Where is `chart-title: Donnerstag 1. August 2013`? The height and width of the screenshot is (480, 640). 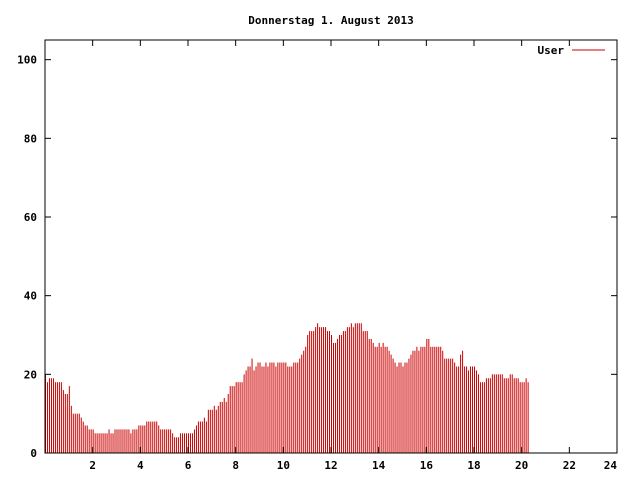
chart-title: Donnerstag 1. August 2013 is located at coordinates (331, 20).